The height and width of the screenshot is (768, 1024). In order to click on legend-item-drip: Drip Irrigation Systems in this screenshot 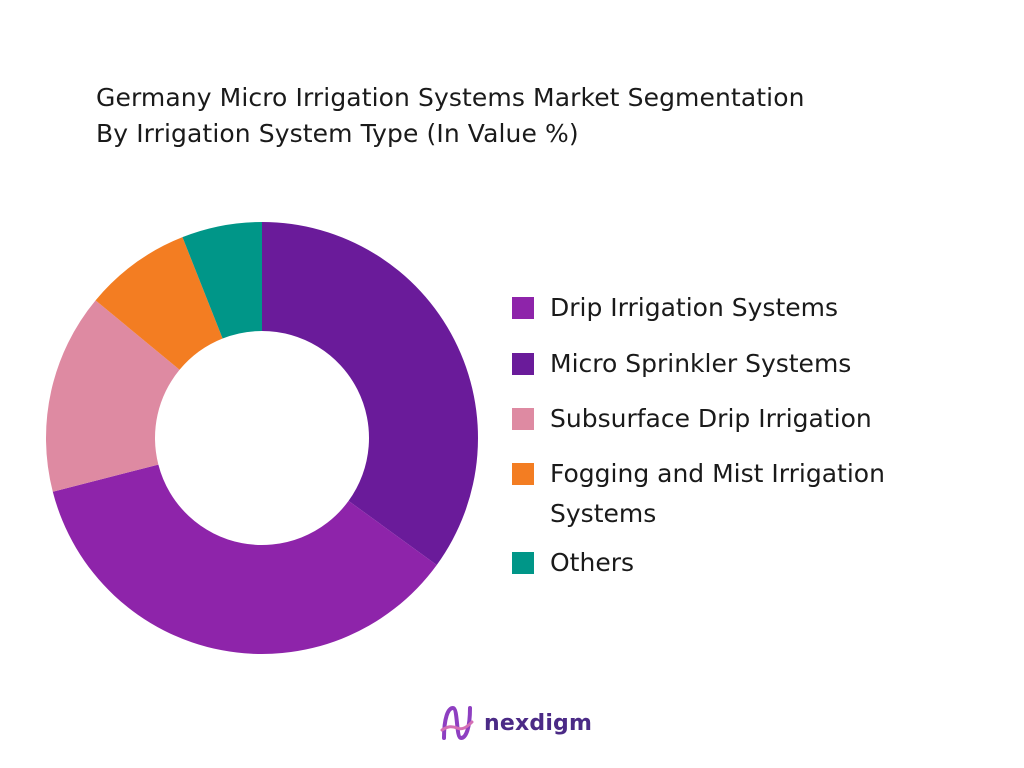, I will do `click(741, 308)`.